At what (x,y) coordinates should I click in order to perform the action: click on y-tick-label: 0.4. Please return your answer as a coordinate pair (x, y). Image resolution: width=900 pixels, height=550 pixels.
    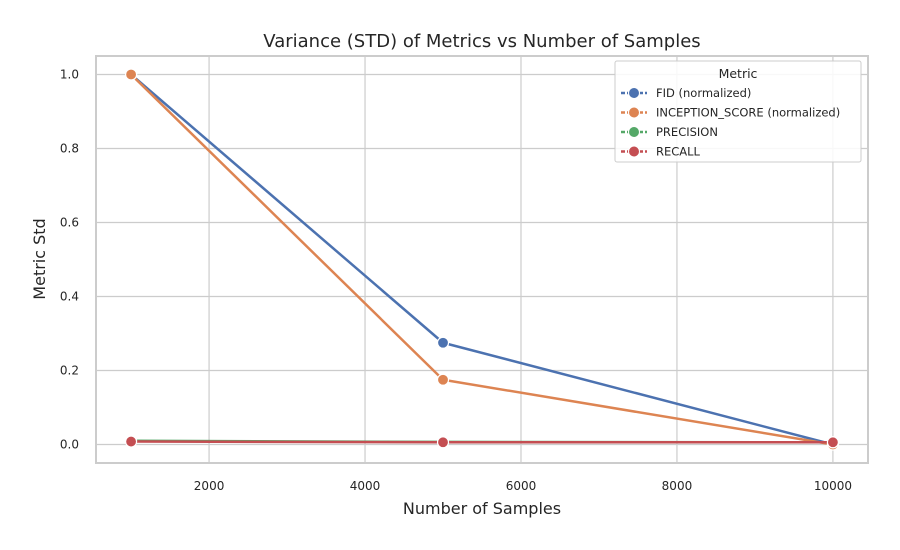
    Looking at the image, I should click on (69, 297).